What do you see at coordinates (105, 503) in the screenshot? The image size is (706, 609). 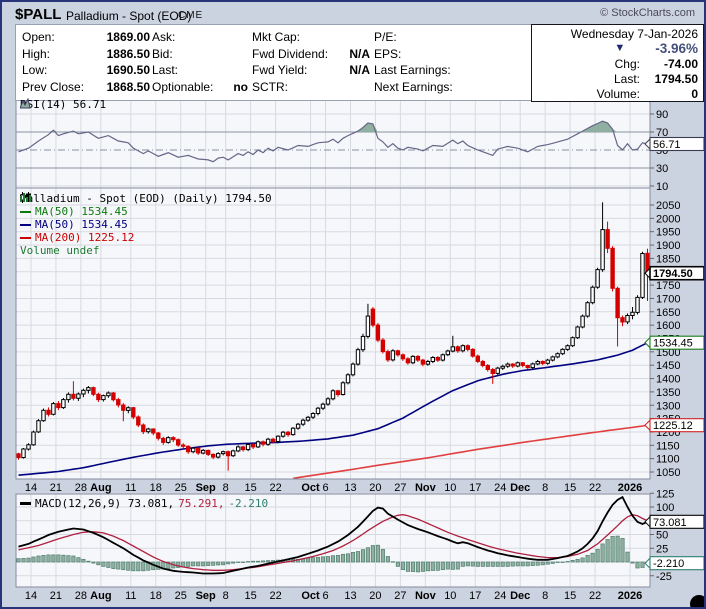 I see `macd-legend-main: MACD(12,26,9) 73.081,` at bounding box center [105, 503].